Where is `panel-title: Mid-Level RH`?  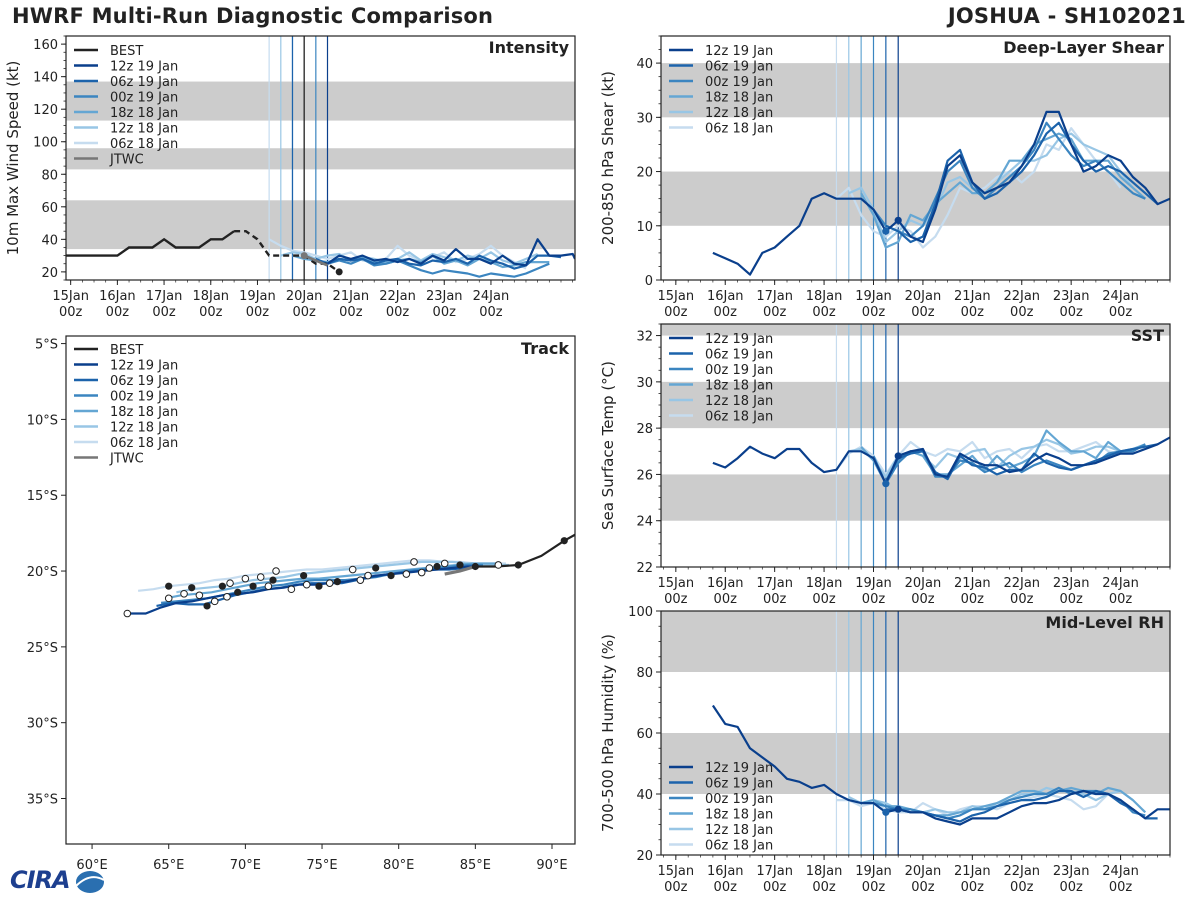 panel-title: Mid-Level RH is located at coordinates (1104, 622).